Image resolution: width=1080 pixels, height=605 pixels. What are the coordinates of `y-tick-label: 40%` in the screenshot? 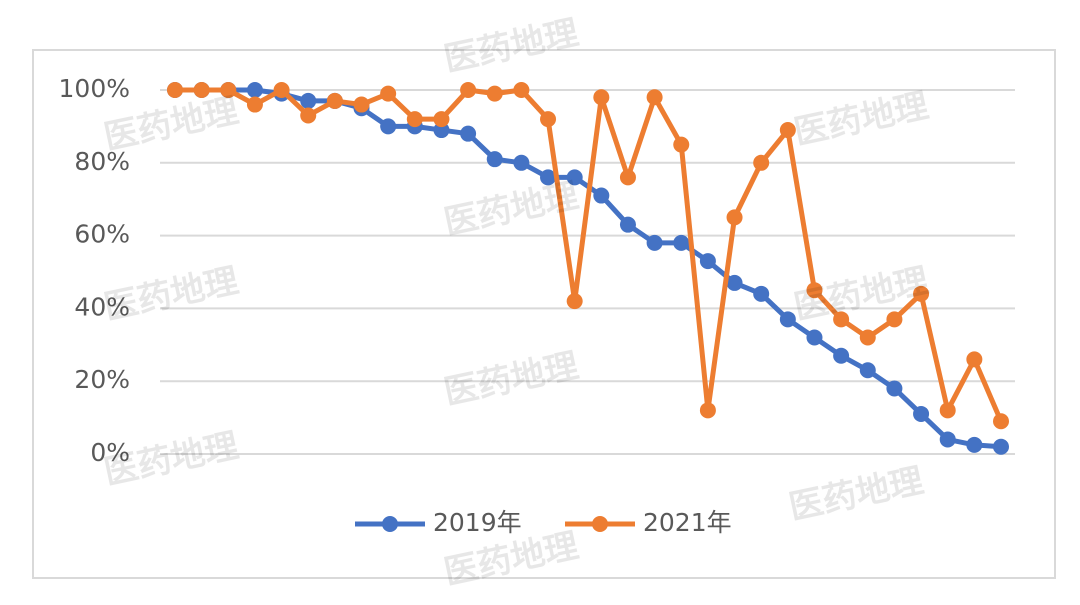 It's located at (102, 306).